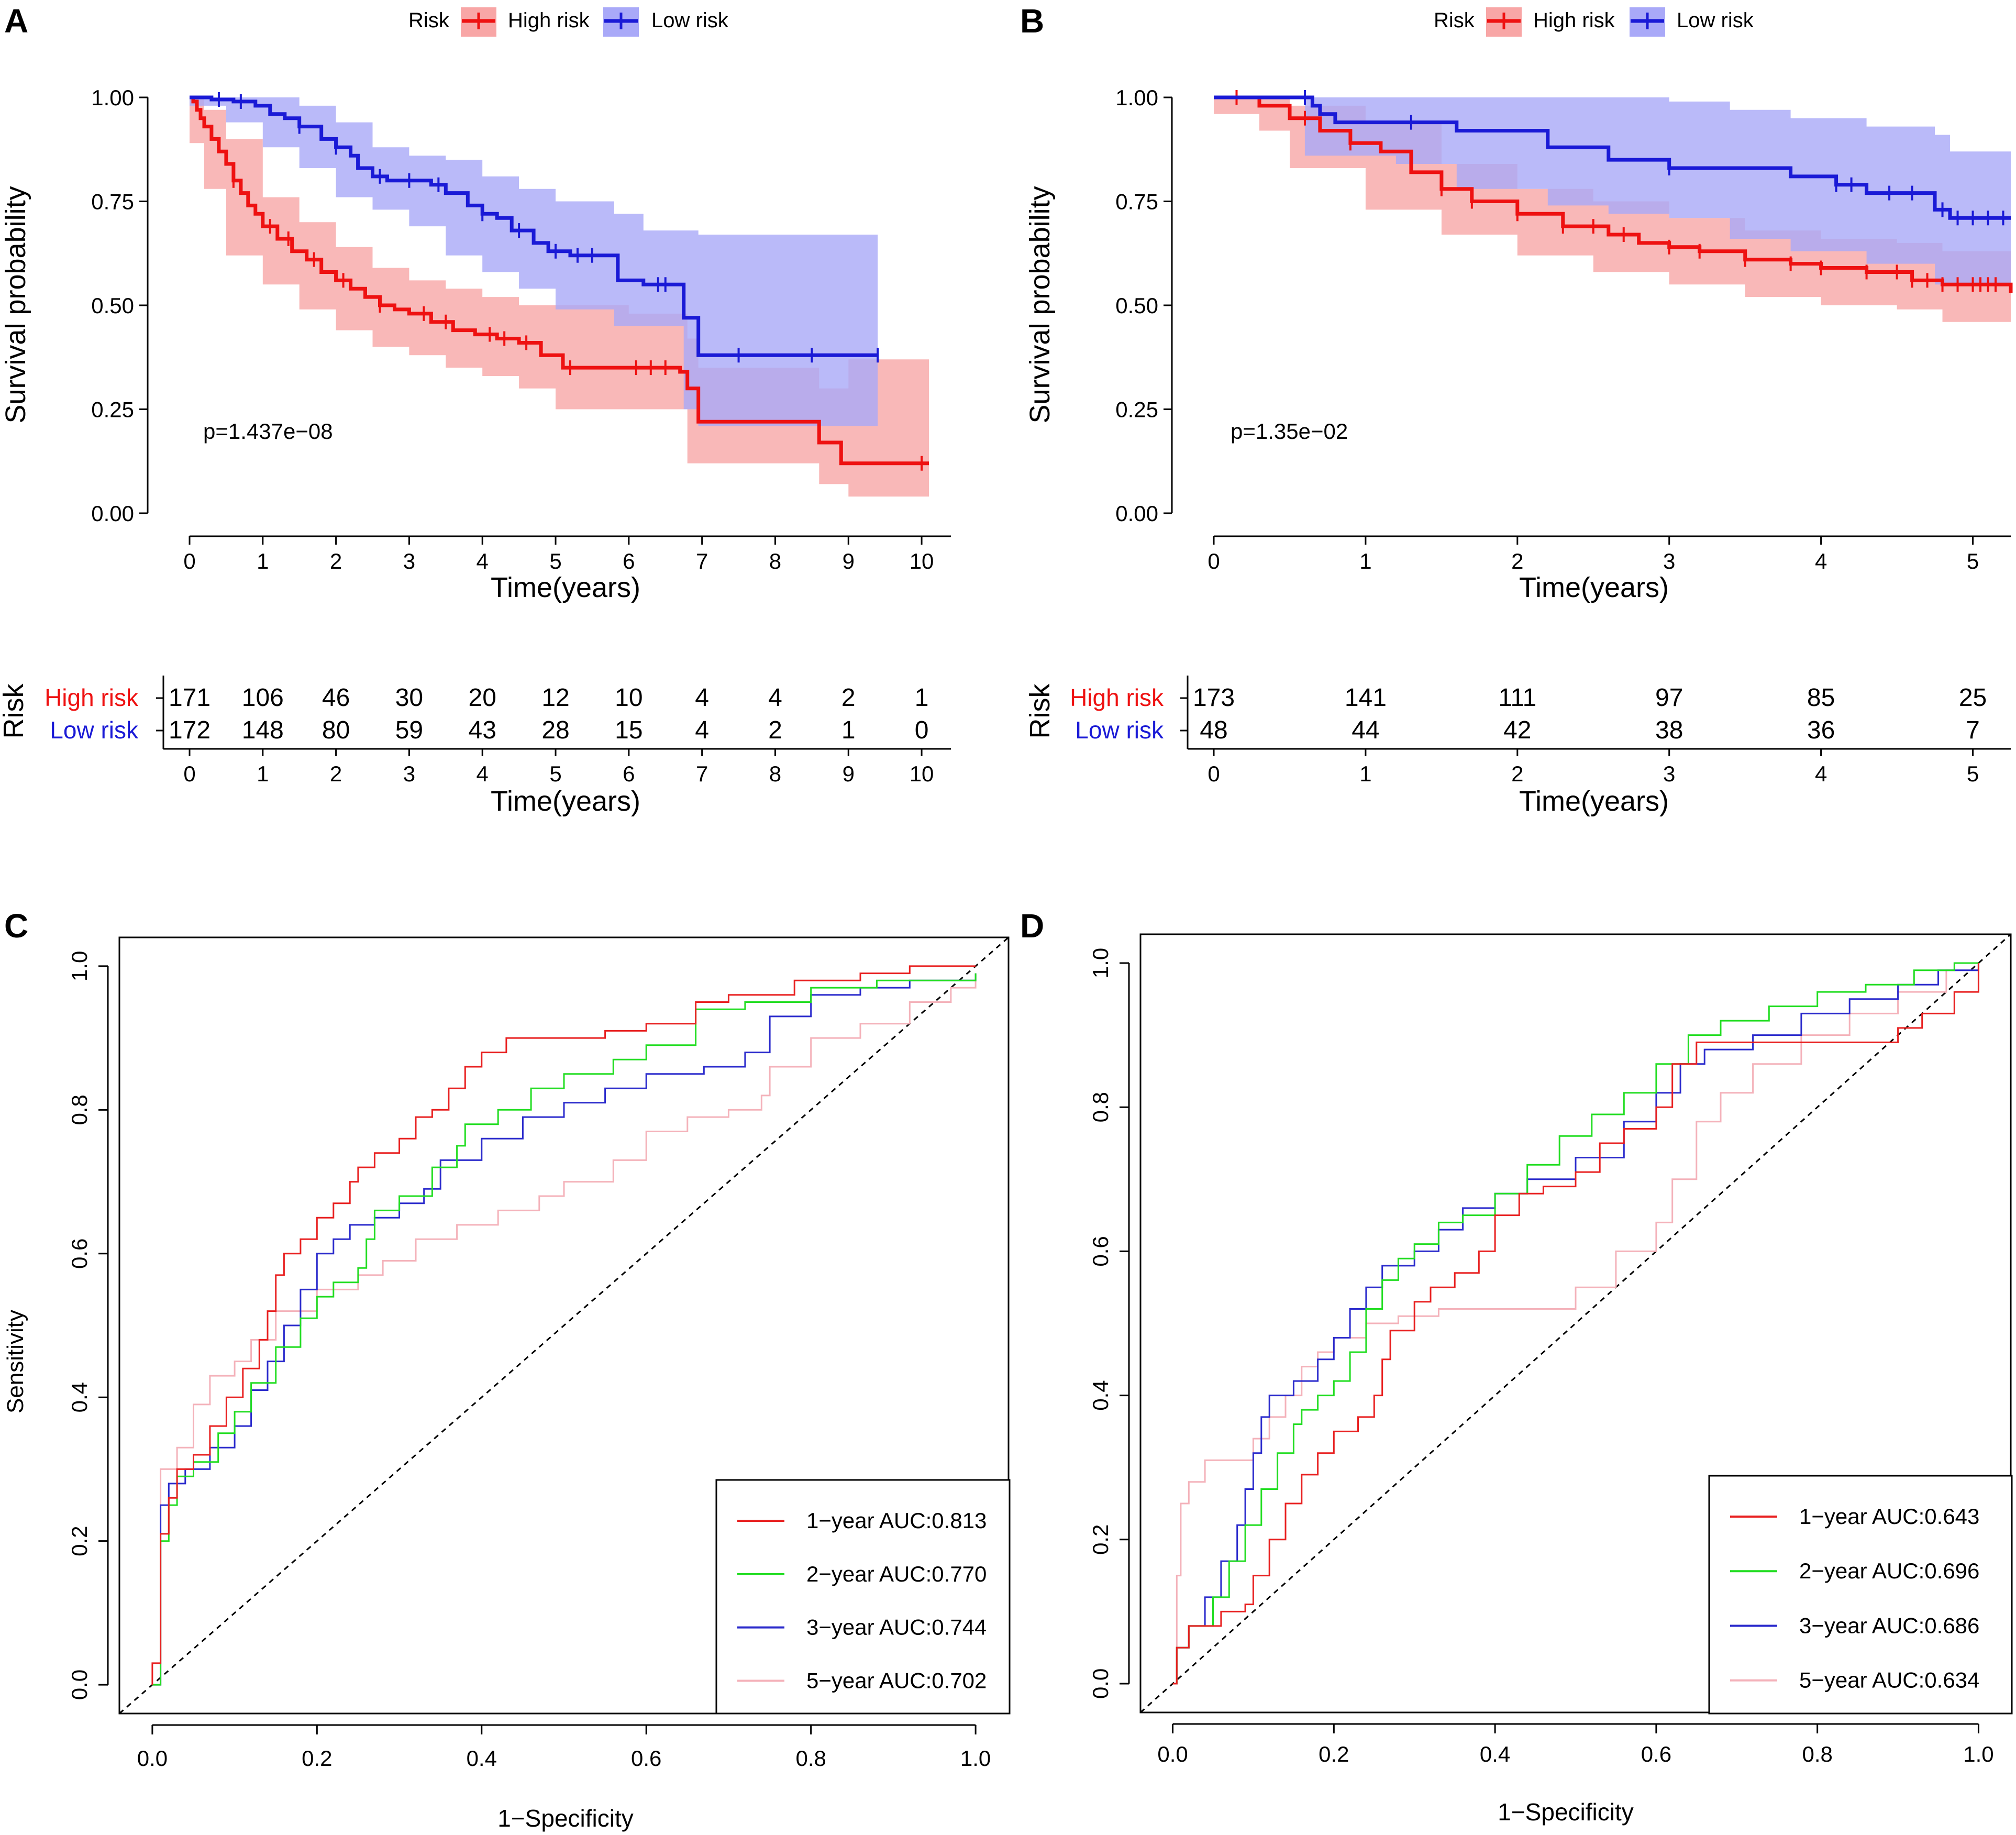 The height and width of the screenshot is (1835, 2016). What do you see at coordinates (849, 698) in the screenshot?
I see `risk-count-high-a: 2` at bounding box center [849, 698].